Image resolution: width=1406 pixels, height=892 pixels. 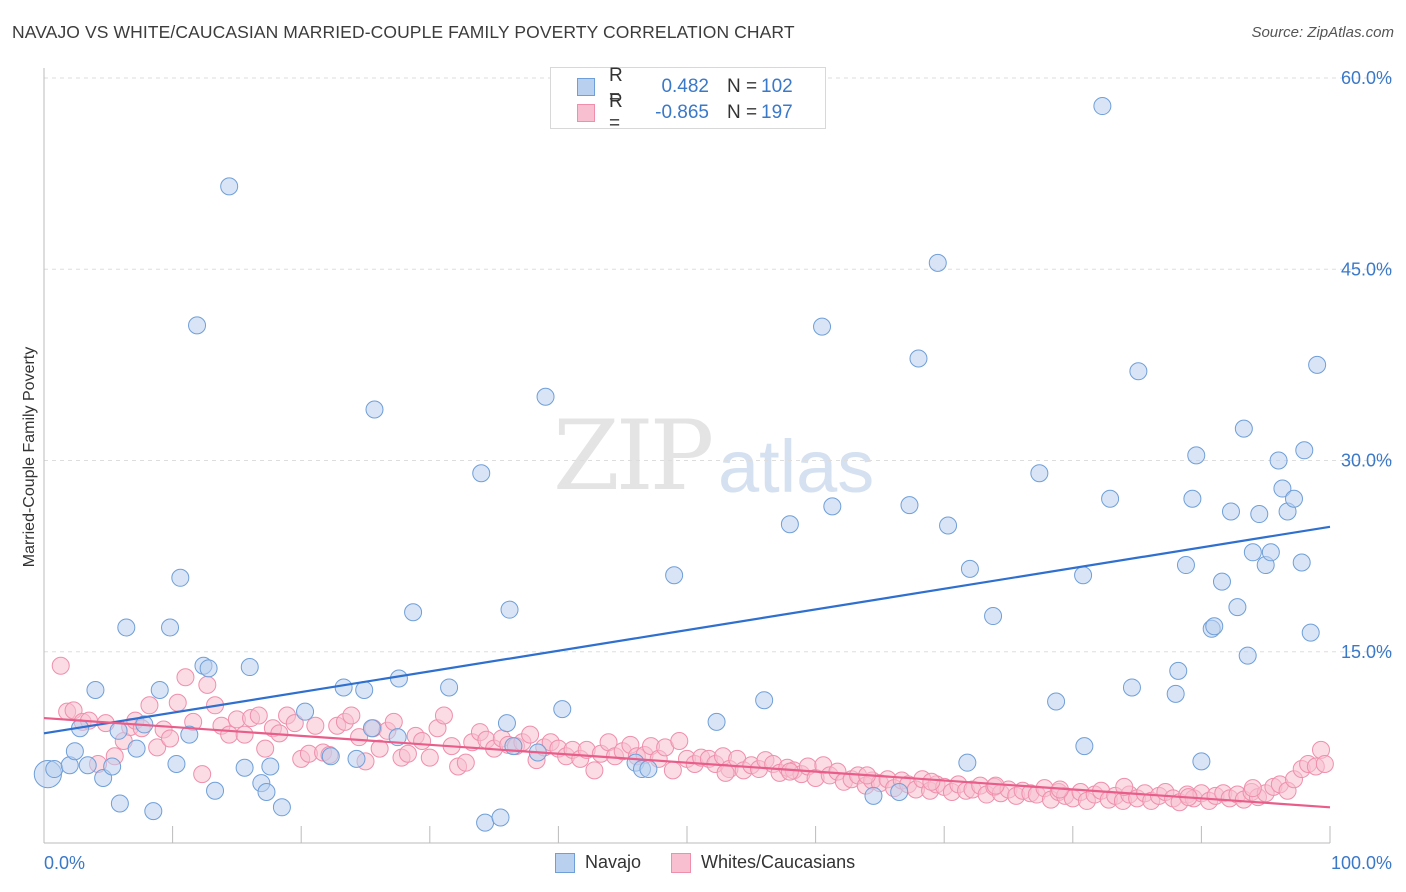 I want to click on legend-row-whites: R = -0.865 N = 197, so click(x=685, y=112).